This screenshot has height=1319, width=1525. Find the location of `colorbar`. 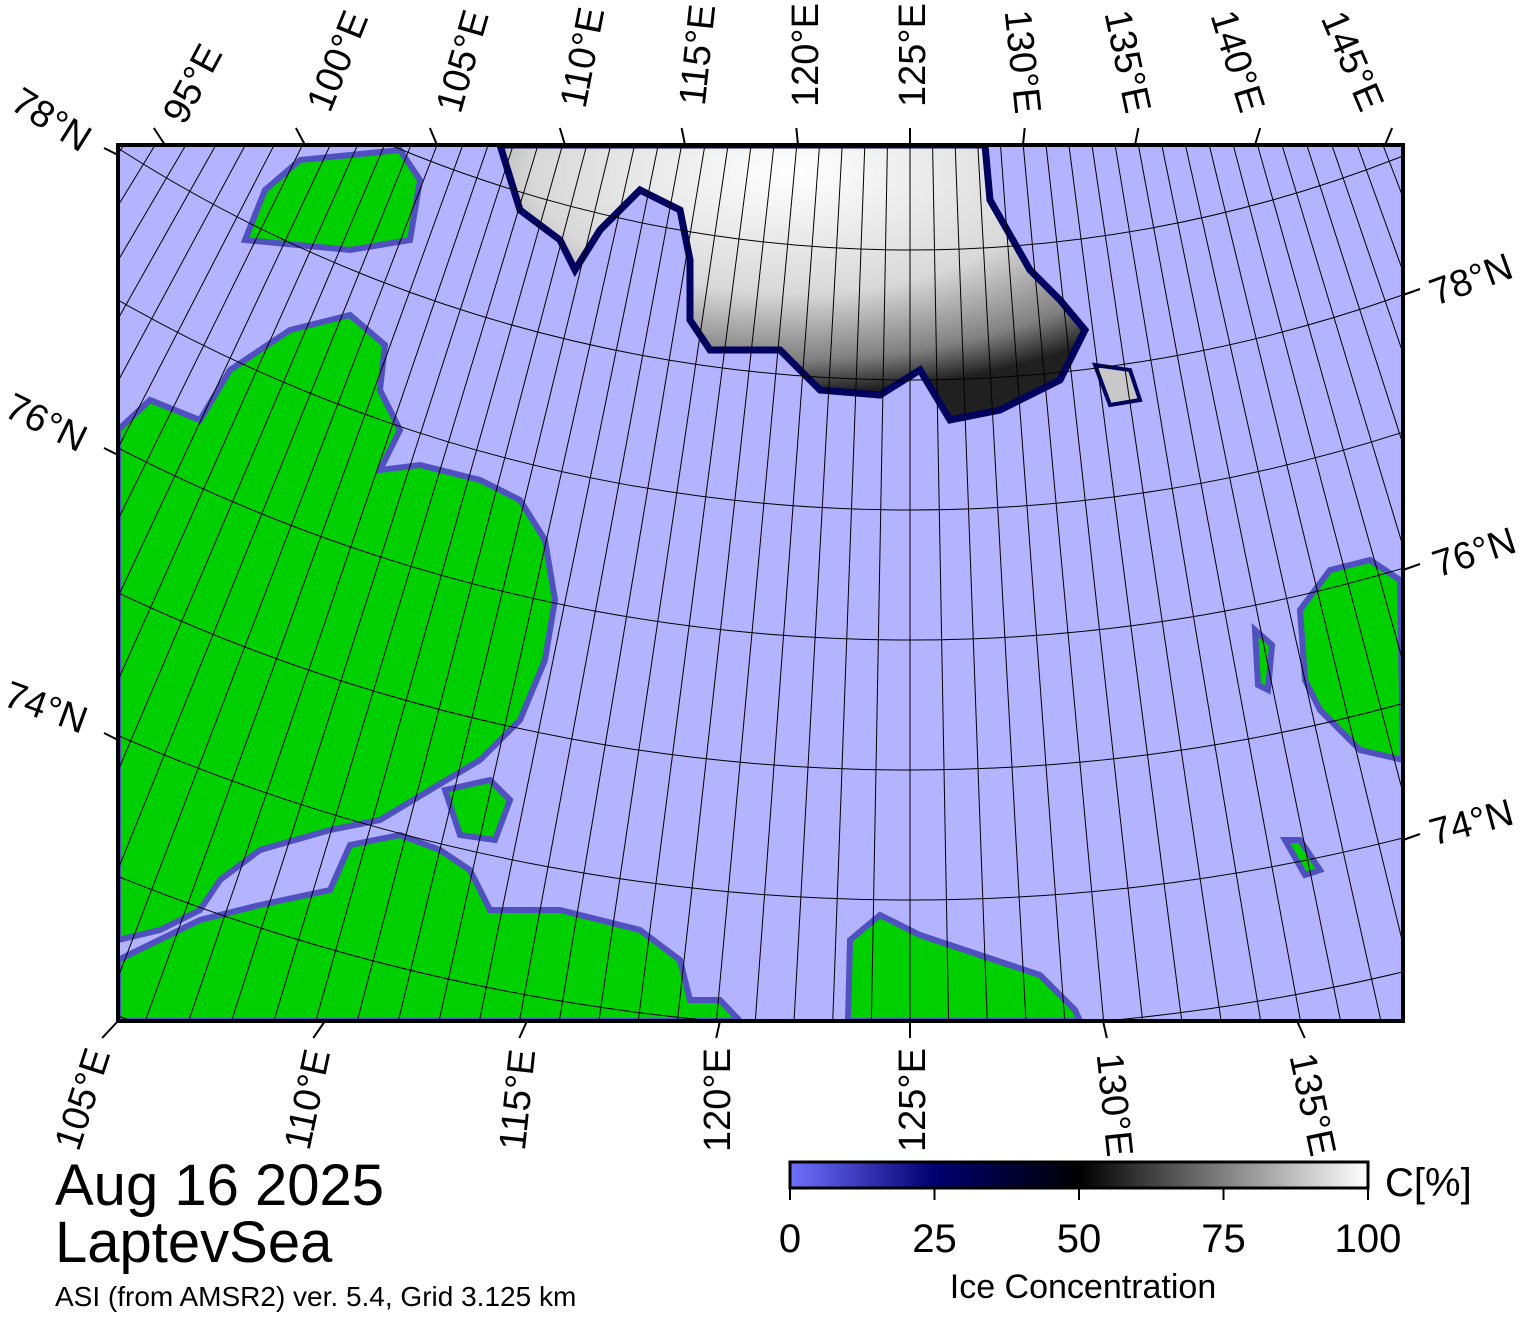

colorbar is located at coordinates (1079, 1175).